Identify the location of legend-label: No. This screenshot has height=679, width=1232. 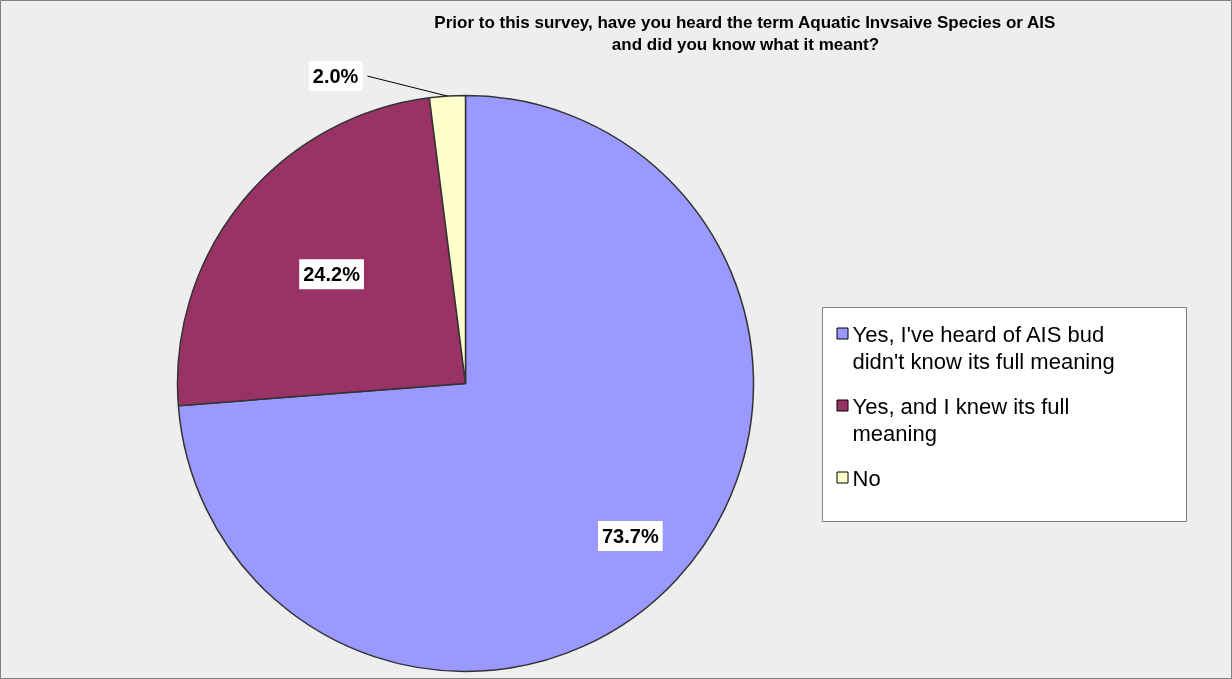
(866, 478).